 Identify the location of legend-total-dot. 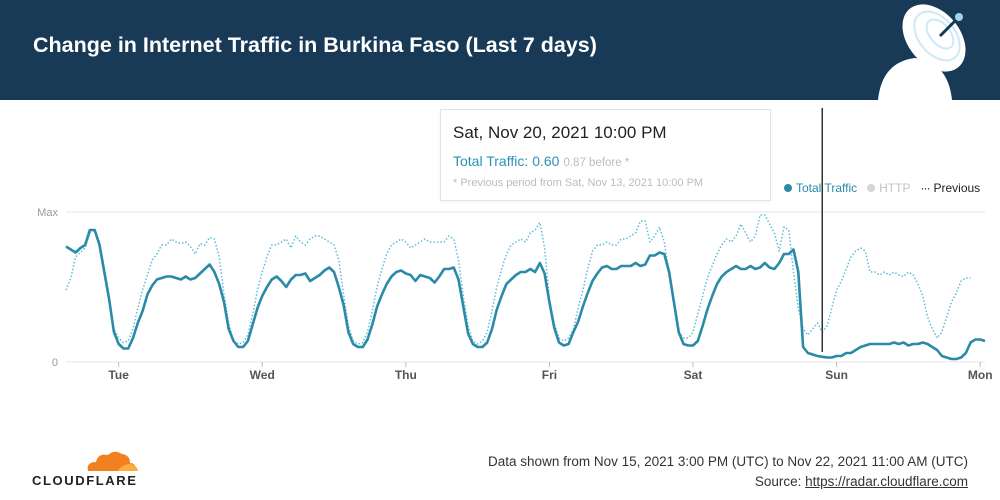
(788, 187).